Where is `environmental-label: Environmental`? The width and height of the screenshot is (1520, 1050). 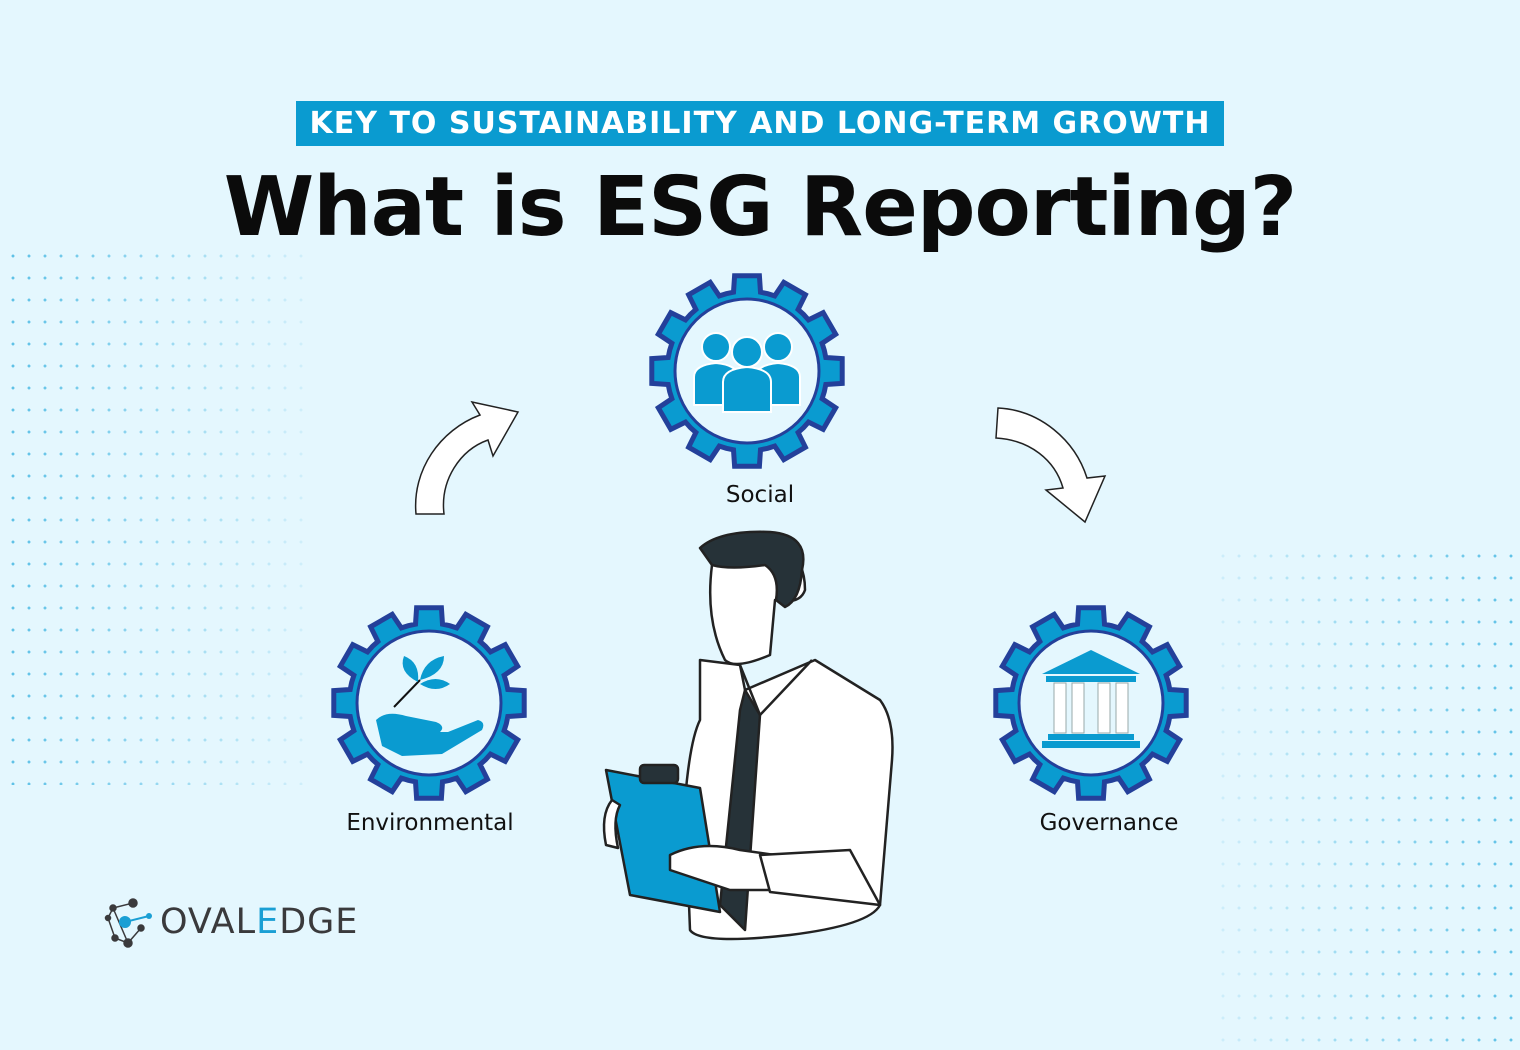 environmental-label: Environmental is located at coordinates (430, 823).